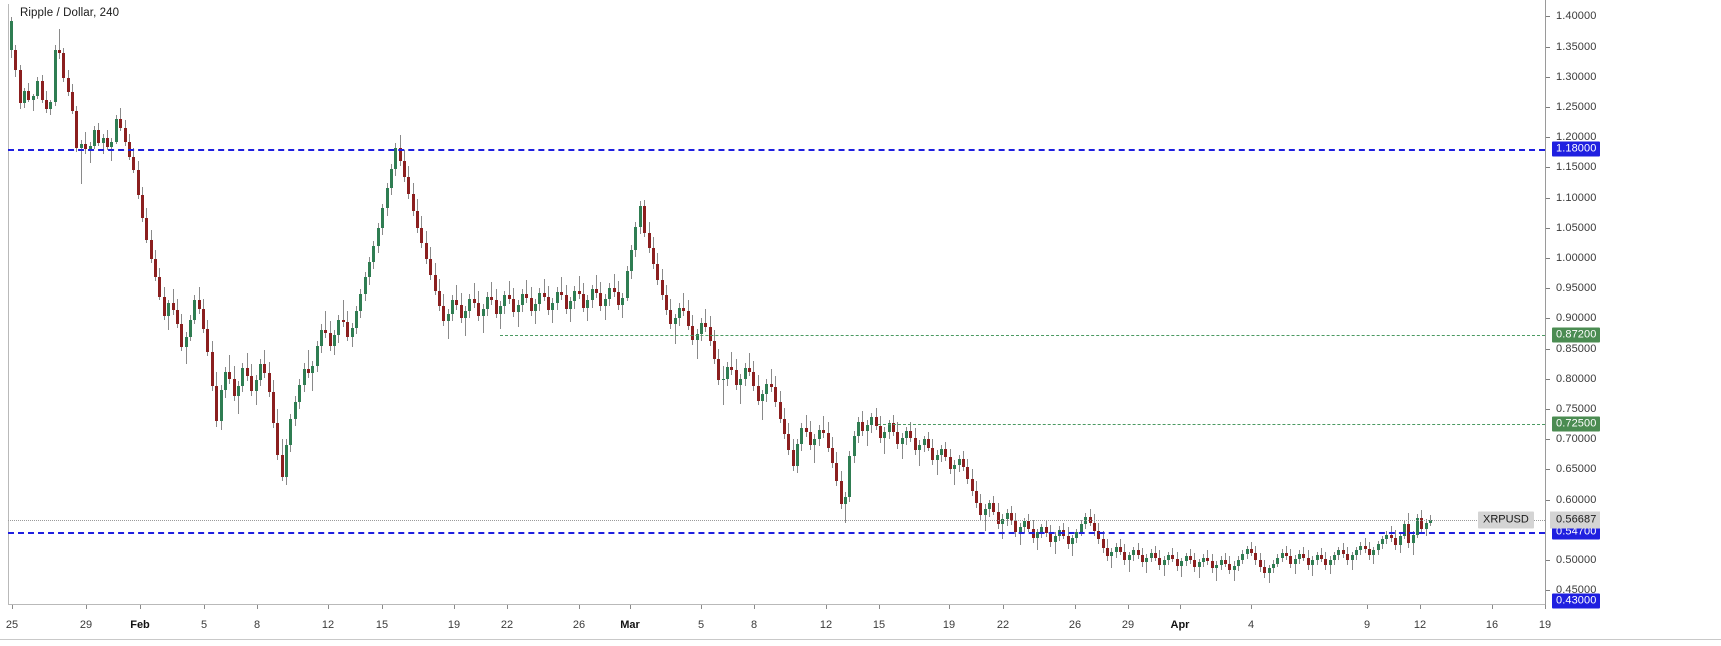  What do you see at coordinates (1576, 149) in the screenshot?
I see `level-price-label-resistance-1180: 1.18000` at bounding box center [1576, 149].